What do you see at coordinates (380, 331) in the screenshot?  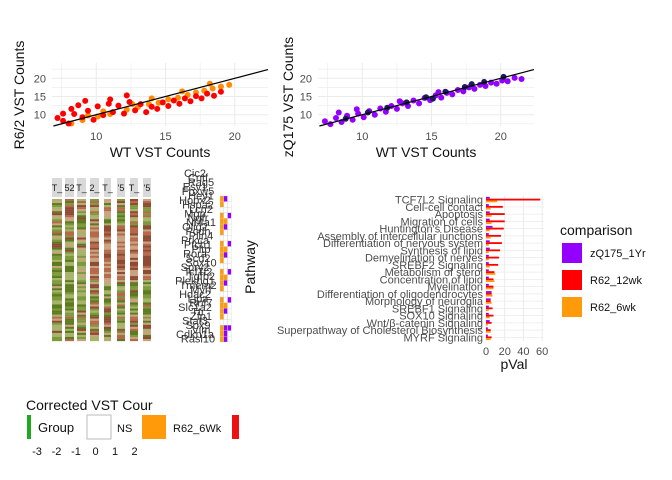 I see `bar-category-label: Superpathway of Cholesterol Biosynthesis` at bounding box center [380, 331].